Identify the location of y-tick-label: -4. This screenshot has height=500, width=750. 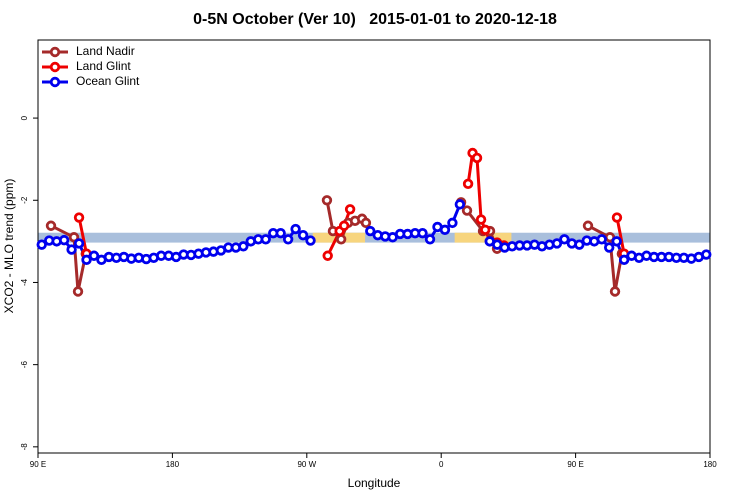
(24, 282).